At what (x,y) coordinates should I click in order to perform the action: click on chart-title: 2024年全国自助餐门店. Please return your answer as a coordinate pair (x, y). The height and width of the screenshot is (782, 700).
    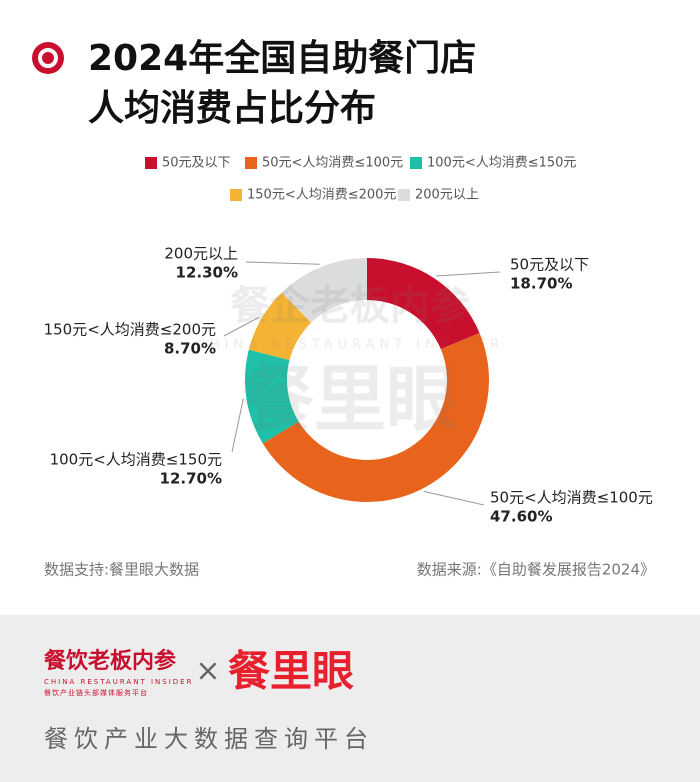
    Looking at the image, I should click on (282, 58).